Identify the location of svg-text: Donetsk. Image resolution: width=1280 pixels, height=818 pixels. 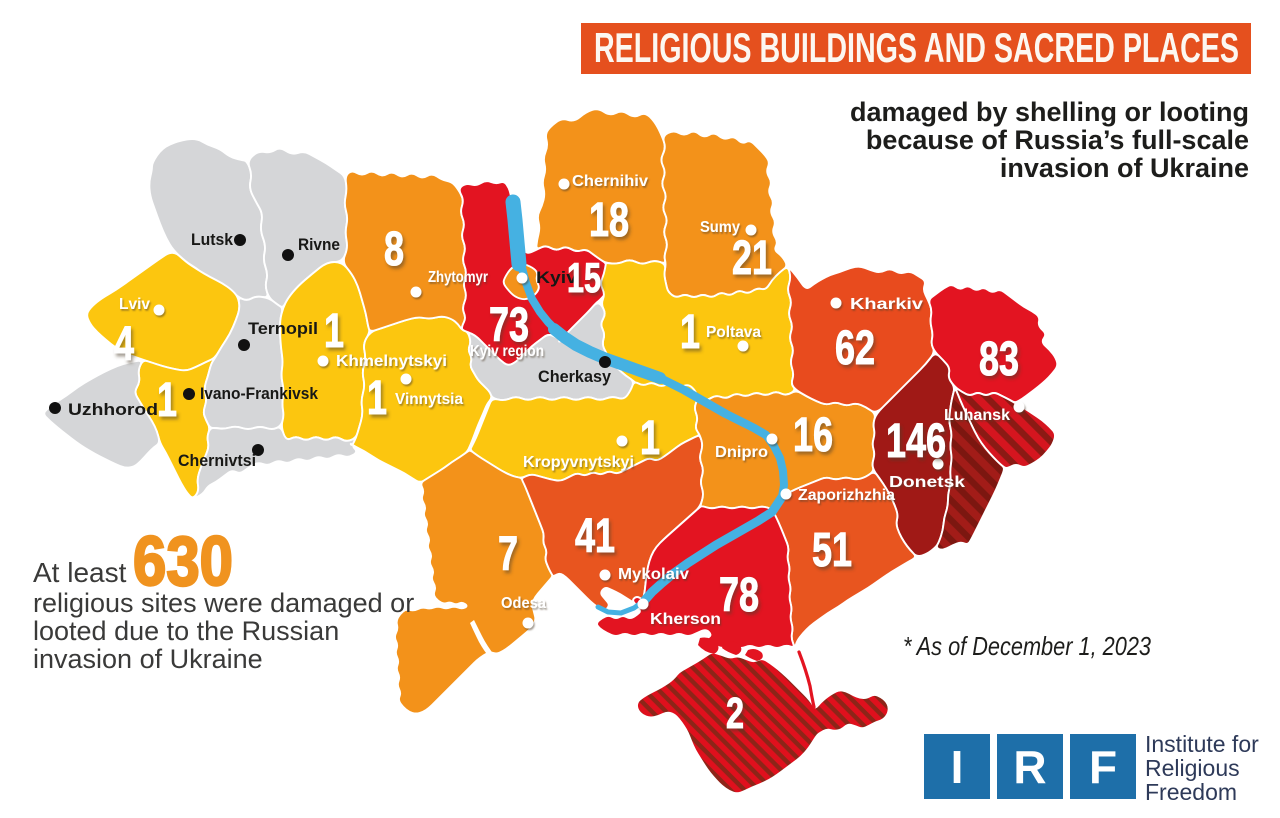
(927, 482).